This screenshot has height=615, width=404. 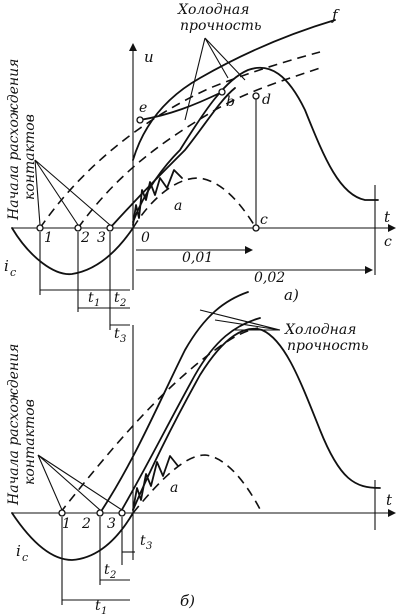 I want to click on bottom-t1: t, so click(x=98, y=606).